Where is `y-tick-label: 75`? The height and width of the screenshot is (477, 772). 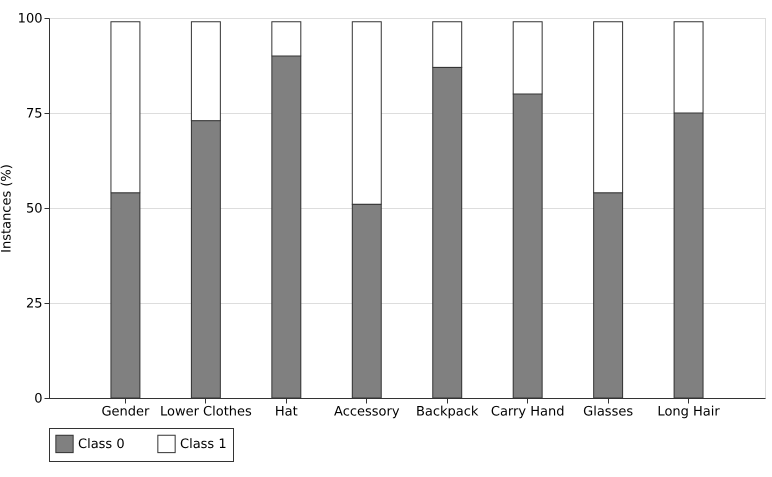 y-tick-label: 75 is located at coordinates (34, 114).